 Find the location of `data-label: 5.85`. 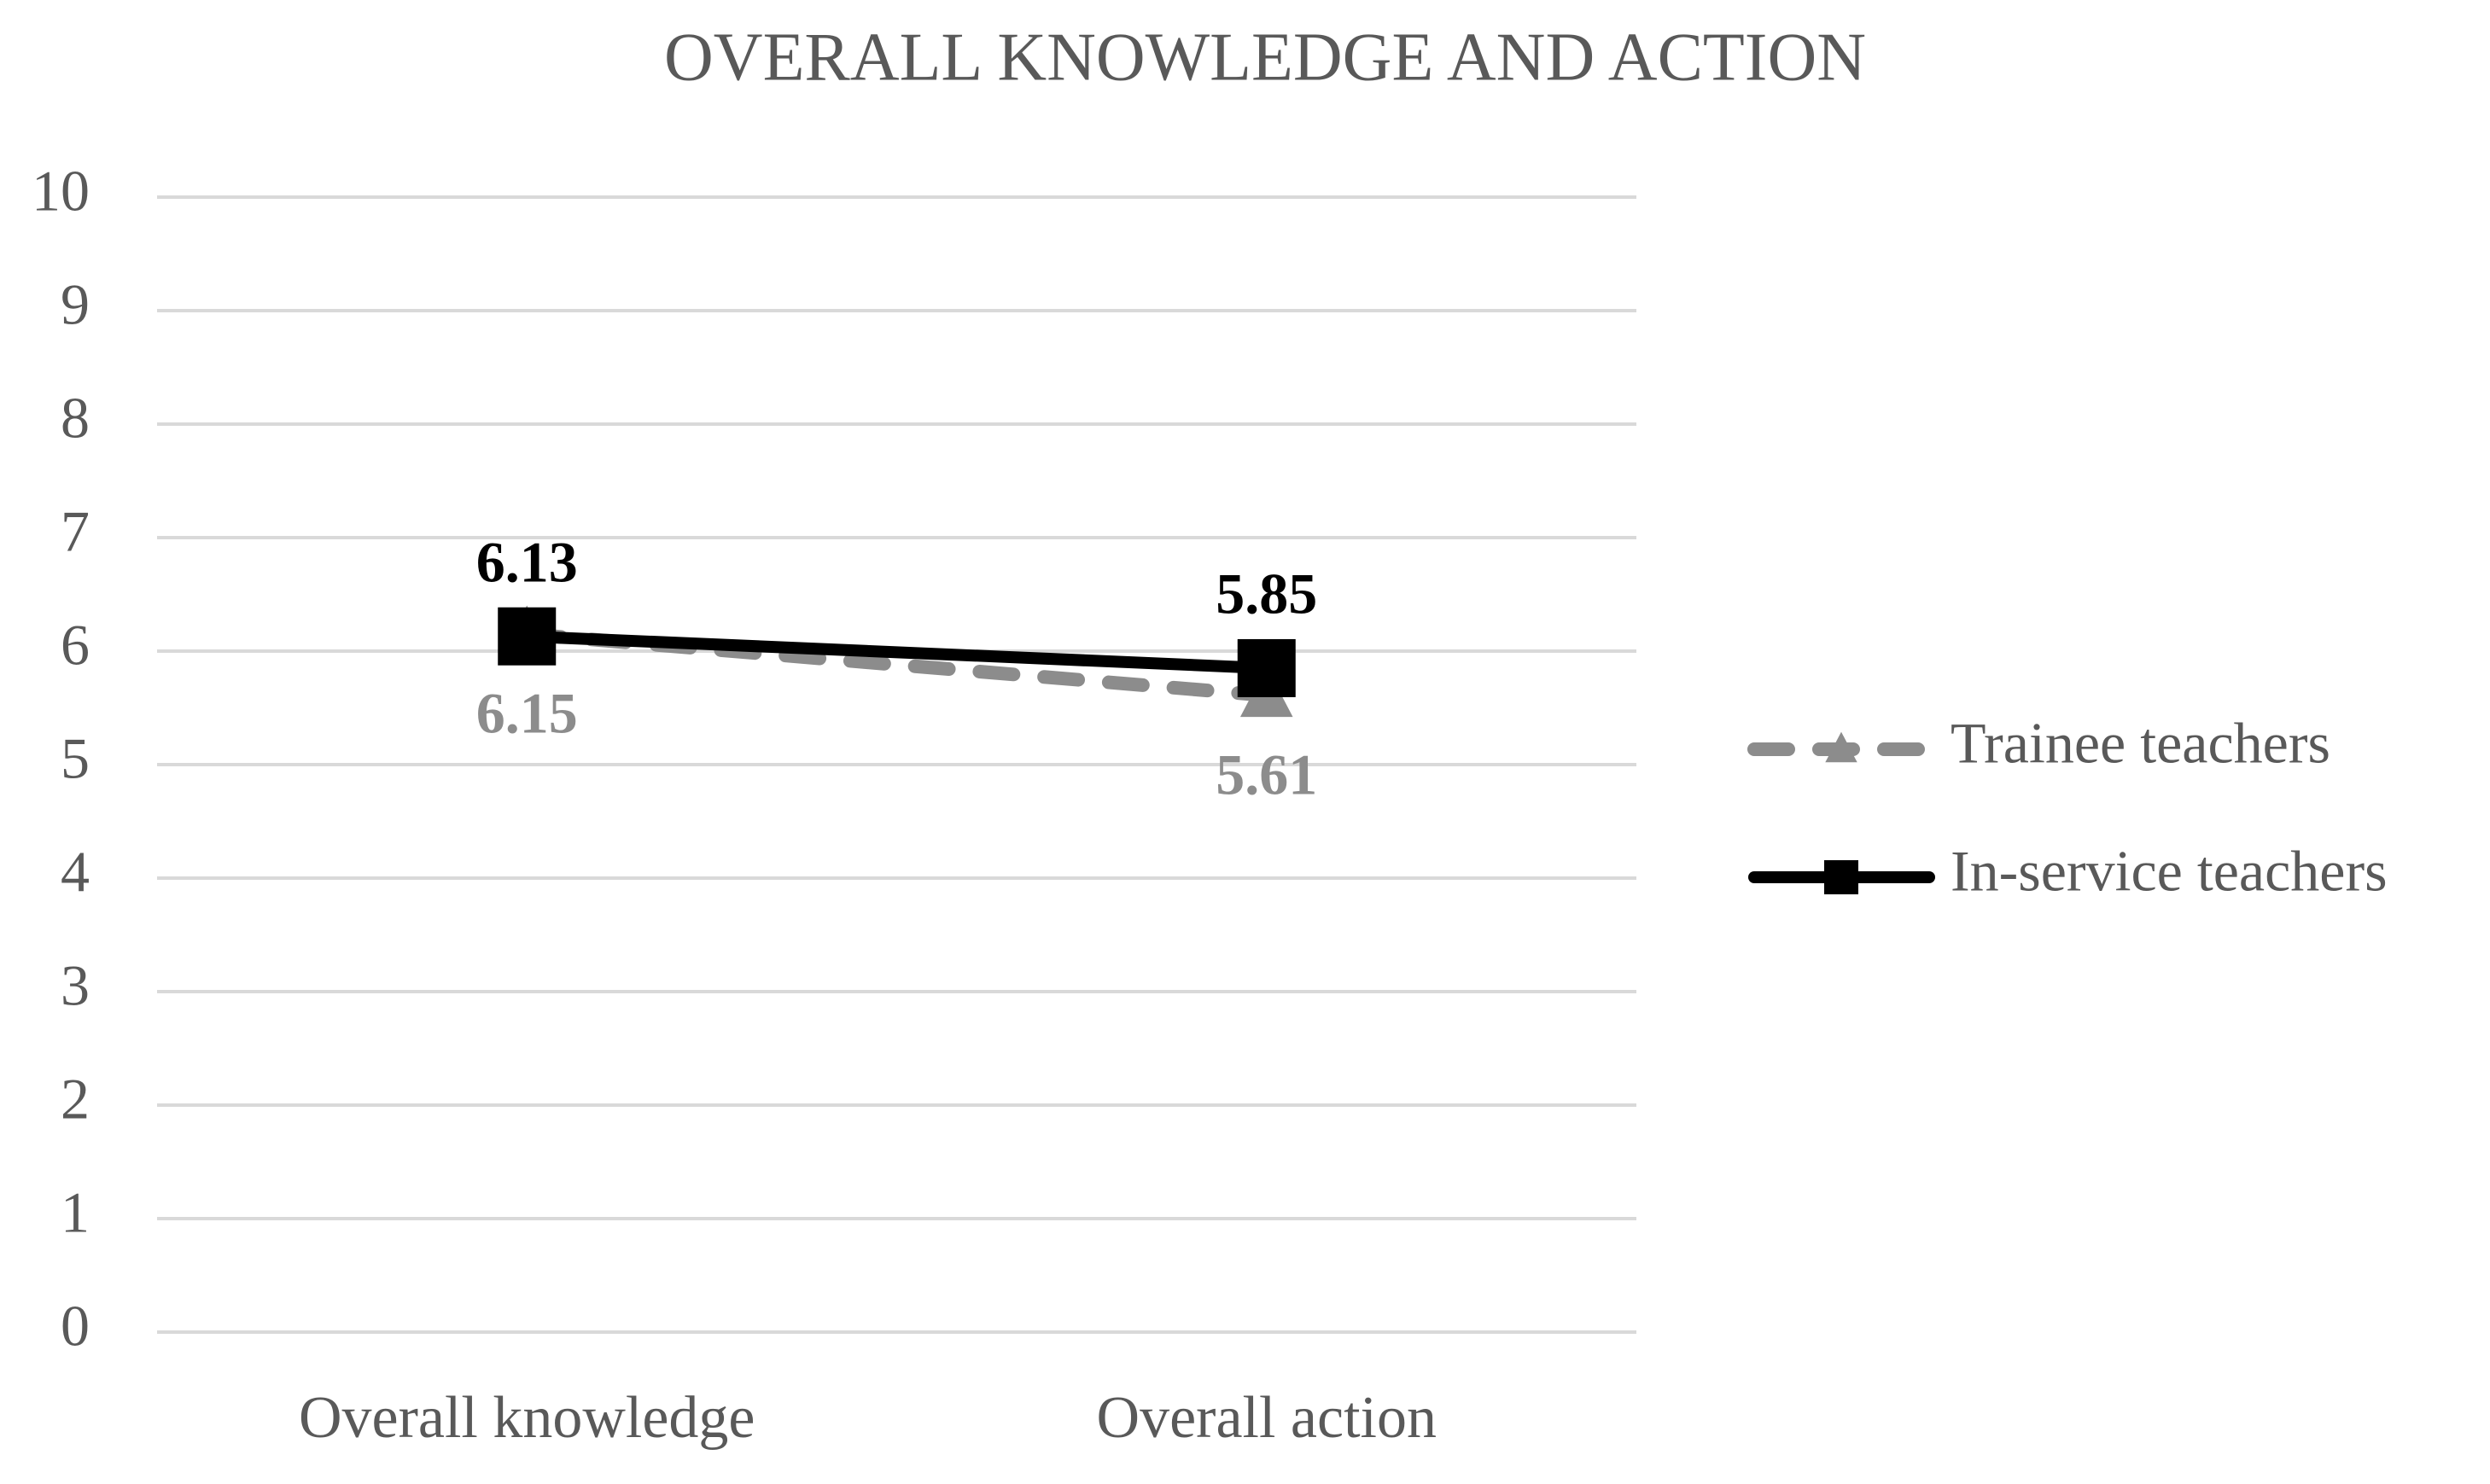

data-label: 5.85 is located at coordinates (1266, 594).